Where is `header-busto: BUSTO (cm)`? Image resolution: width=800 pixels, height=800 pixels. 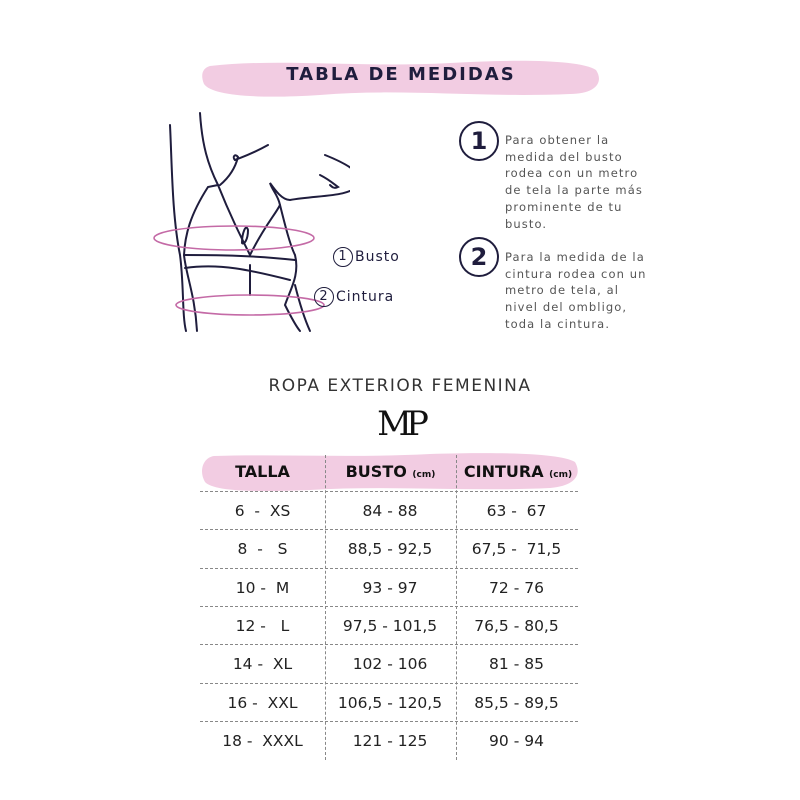 header-busto: BUSTO (cm) is located at coordinates (390, 471).